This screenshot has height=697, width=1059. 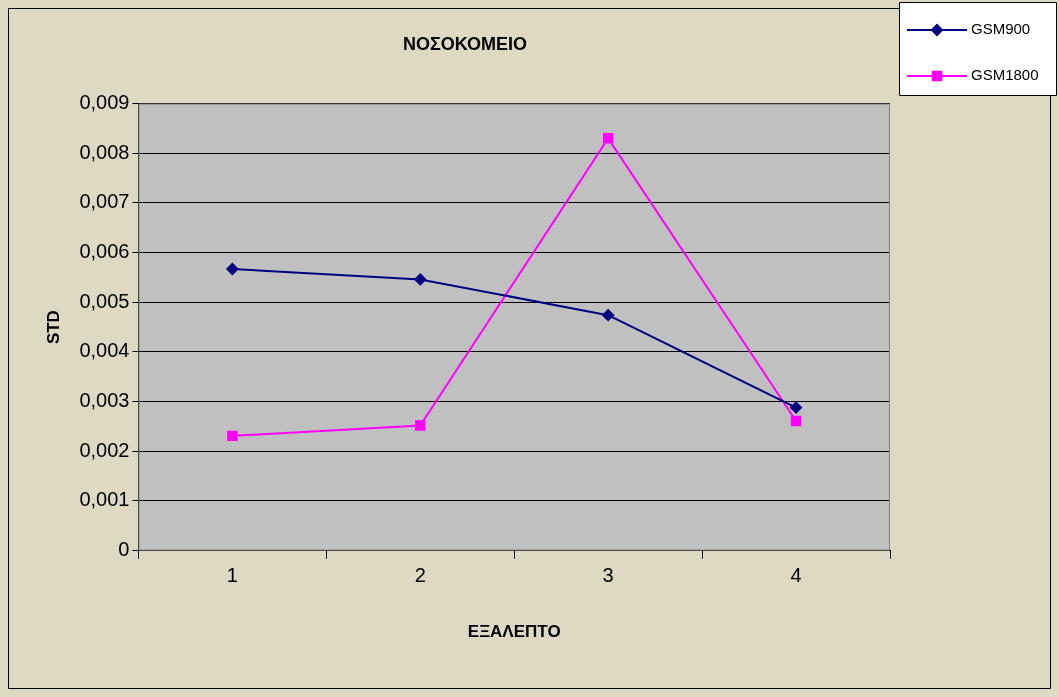 I want to click on x-tick-label: 4, so click(x=796, y=575).